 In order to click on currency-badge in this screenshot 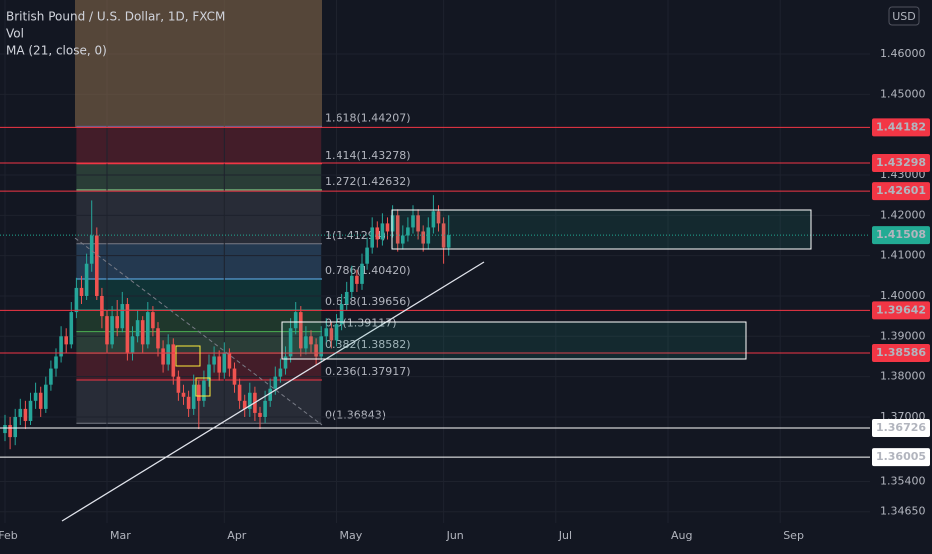, I will do `click(904, 16)`.